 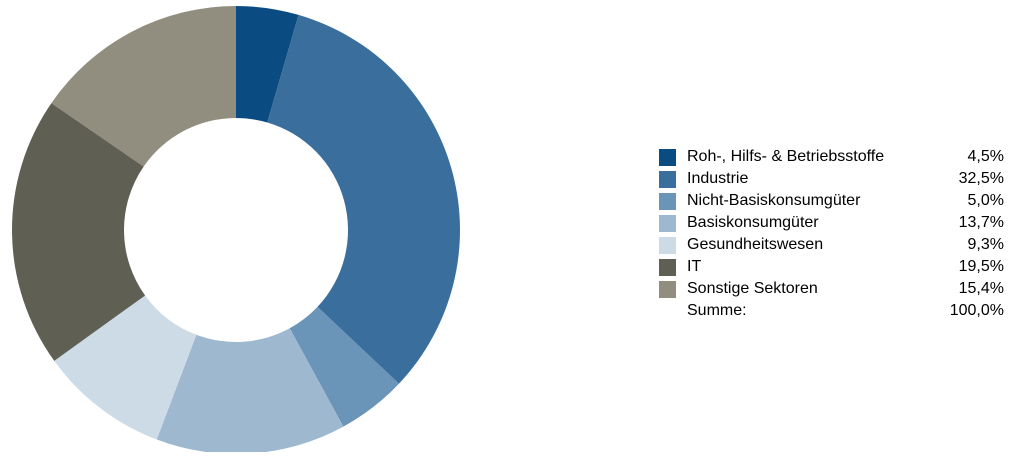 What do you see at coordinates (718, 178) in the screenshot?
I see `legend-label: Industrie` at bounding box center [718, 178].